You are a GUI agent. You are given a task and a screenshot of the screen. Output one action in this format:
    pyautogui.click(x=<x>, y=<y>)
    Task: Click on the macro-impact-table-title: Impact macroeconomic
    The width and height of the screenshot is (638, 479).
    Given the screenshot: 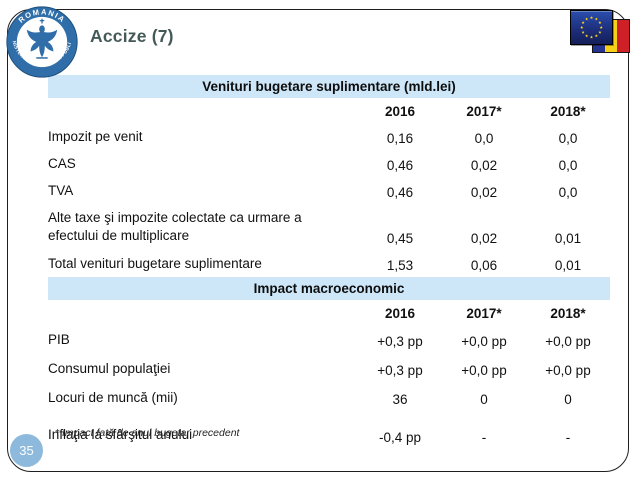 What is the action you would take?
    pyautogui.click(x=329, y=289)
    